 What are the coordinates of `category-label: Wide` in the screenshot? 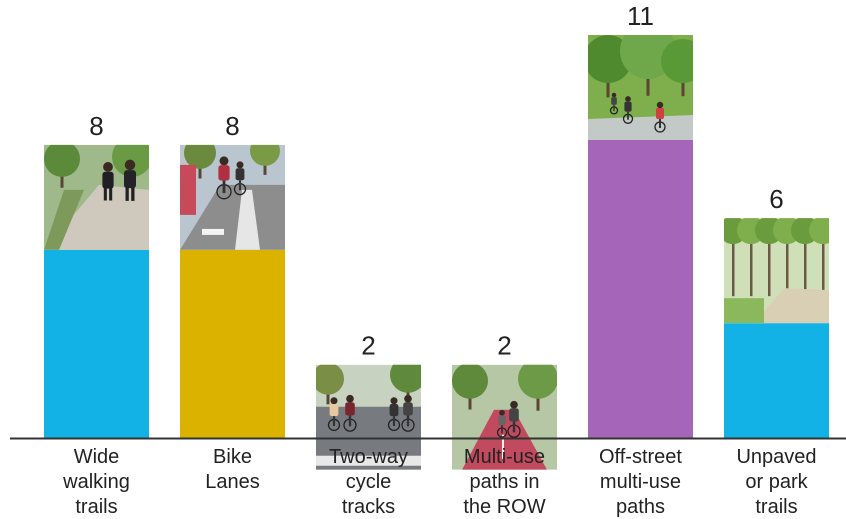 It's located at (97, 457).